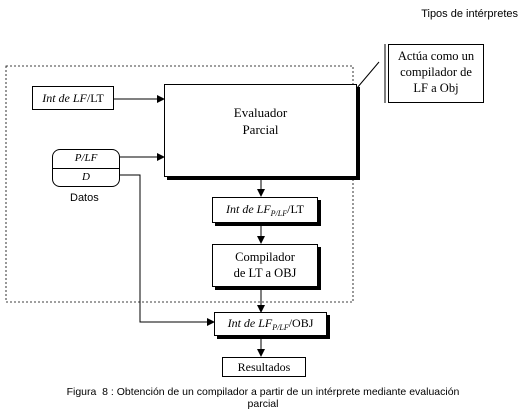 This screenshot has height=413, width=526. I want to click on arrow-datos-to-intobj, so click(167, 250).